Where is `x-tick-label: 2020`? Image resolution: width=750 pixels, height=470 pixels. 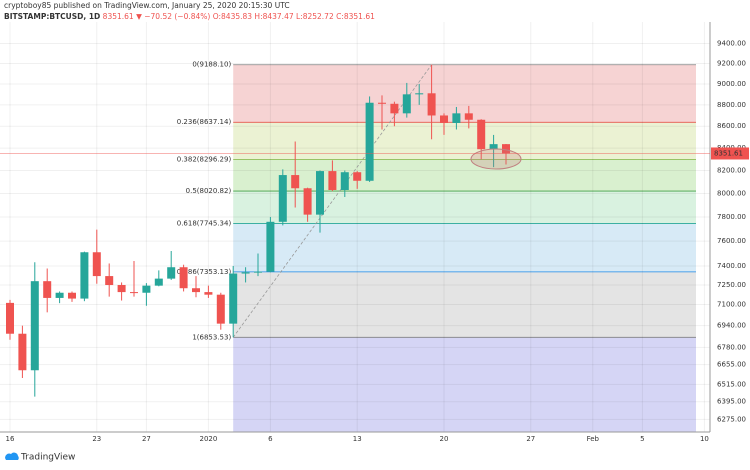 x-tick-label: 2020 is located at coordinates (208, 439).